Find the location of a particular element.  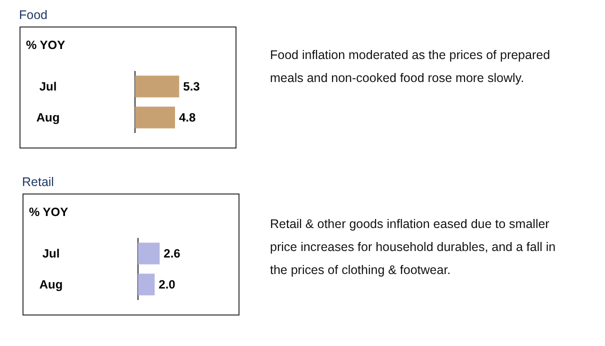

data-label: 4.8 is located at coordinates (187, 117).